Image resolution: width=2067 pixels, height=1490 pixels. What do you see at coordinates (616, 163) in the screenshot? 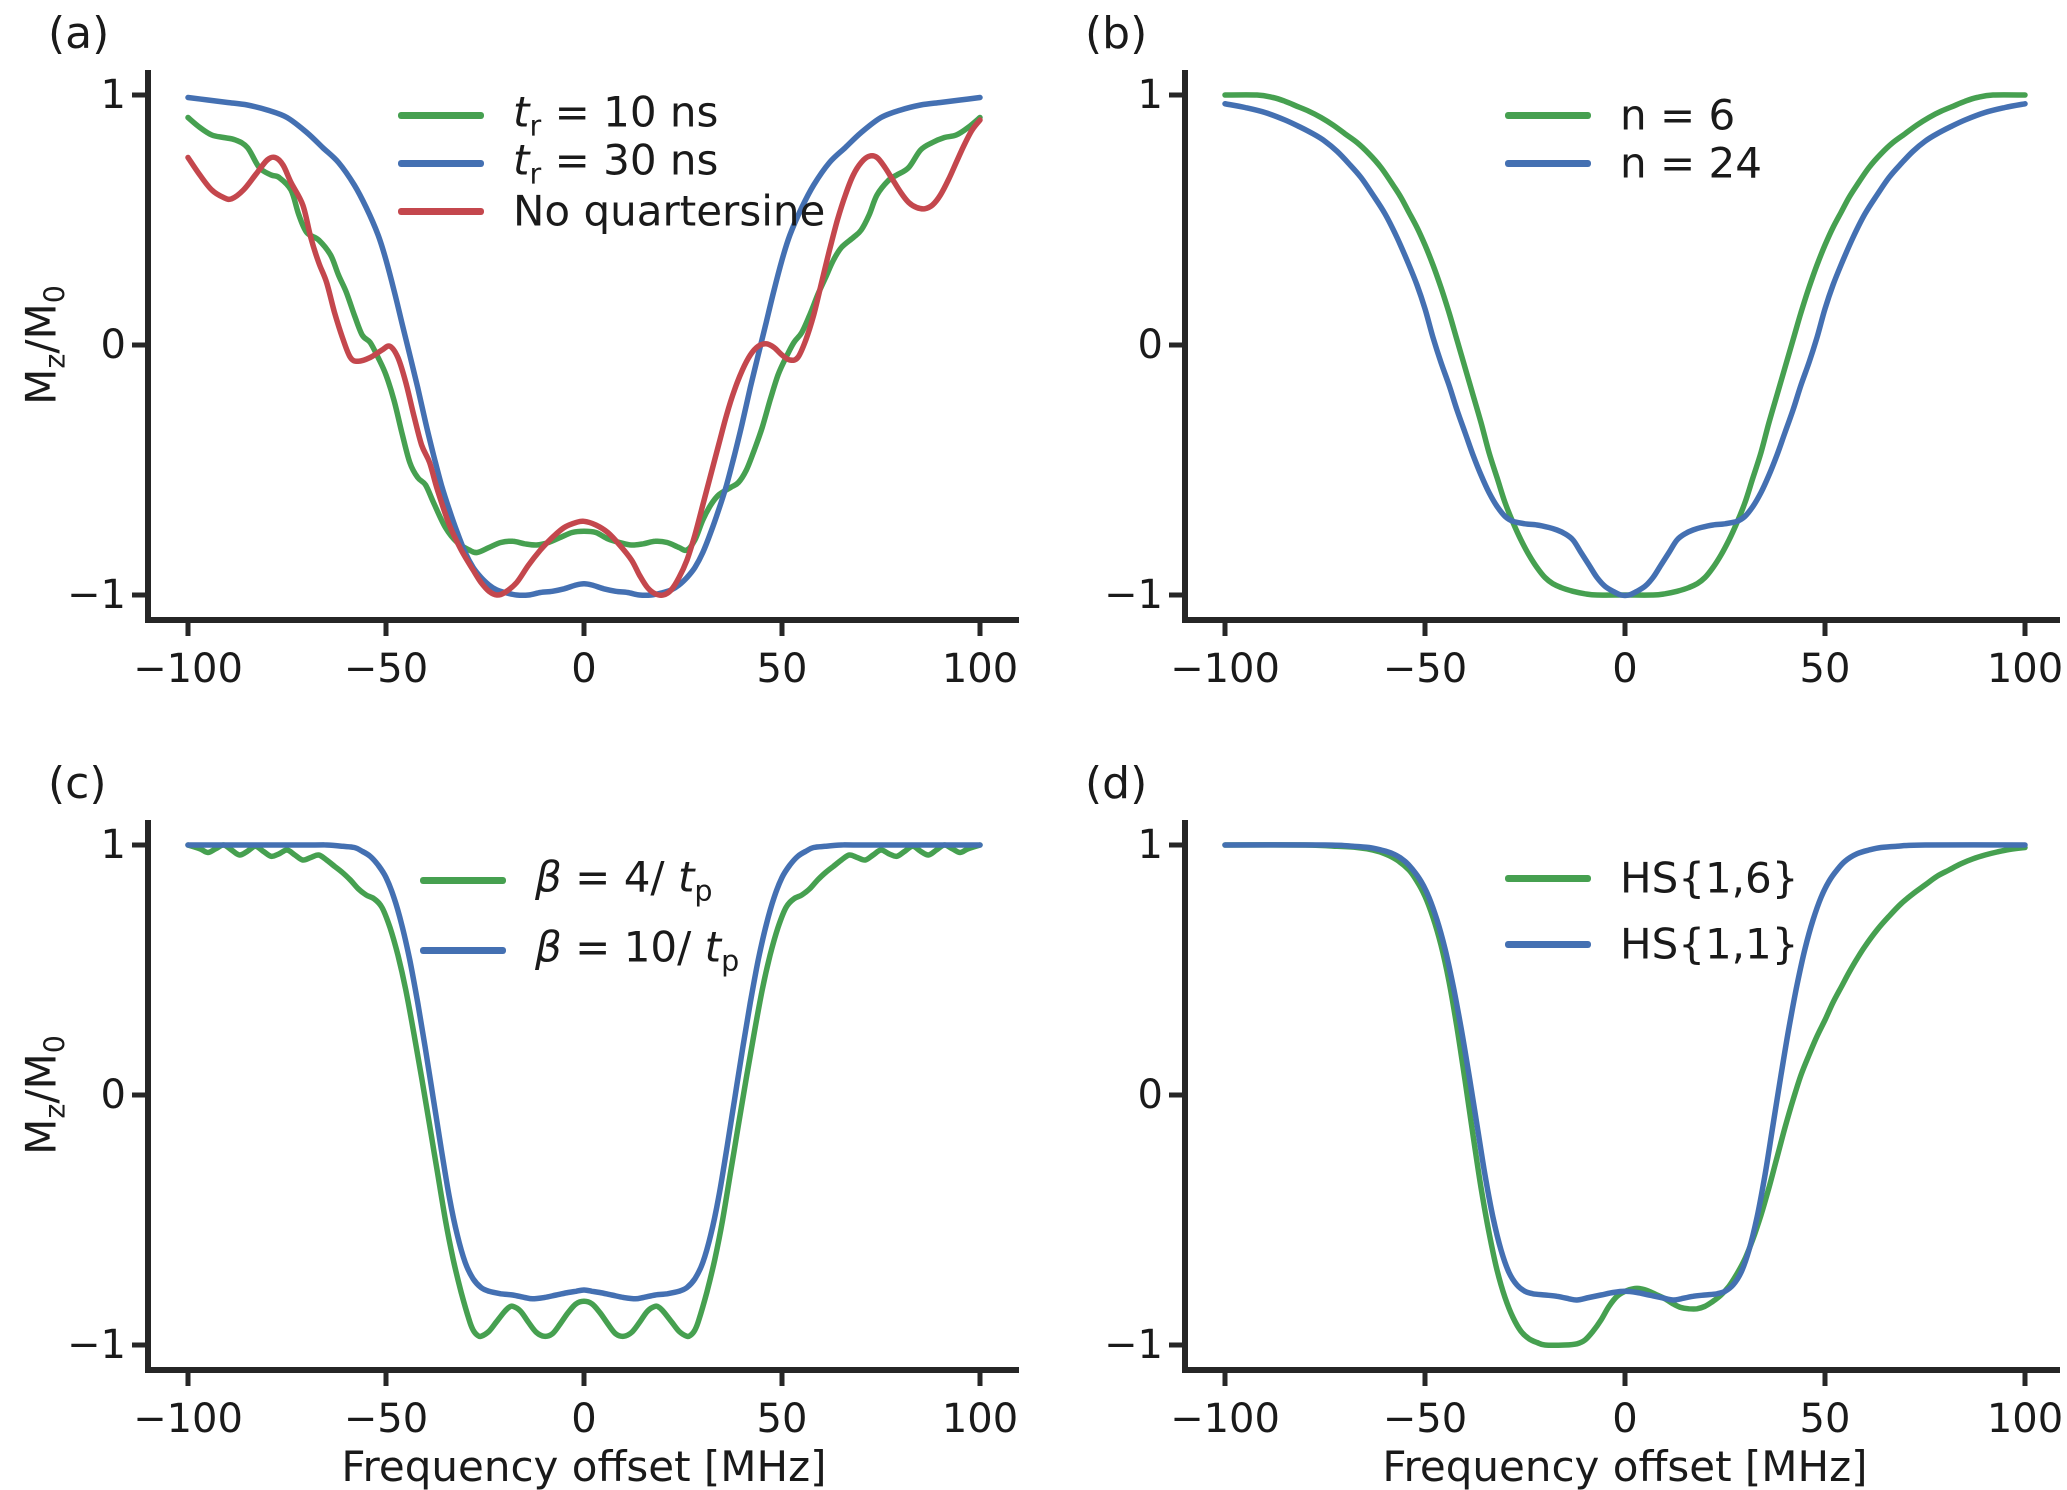
I see `legend-entry: tr = 30 ns` at bounding box center [616, 163].